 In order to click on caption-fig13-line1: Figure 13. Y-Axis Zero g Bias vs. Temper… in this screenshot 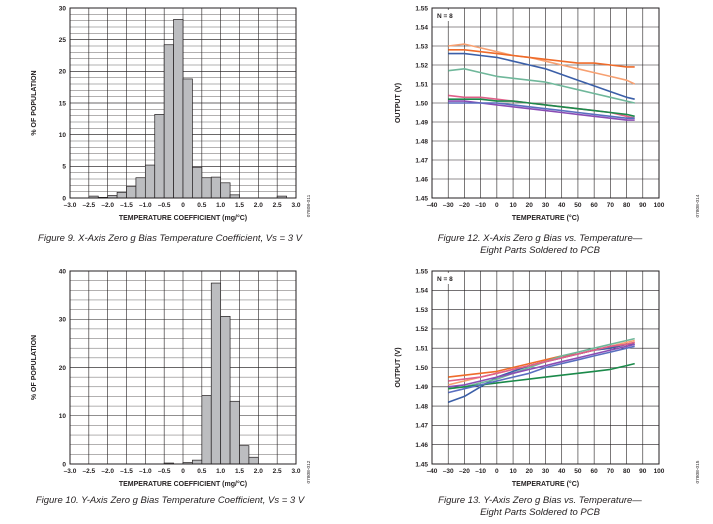, I will do `click(540, 500)`.